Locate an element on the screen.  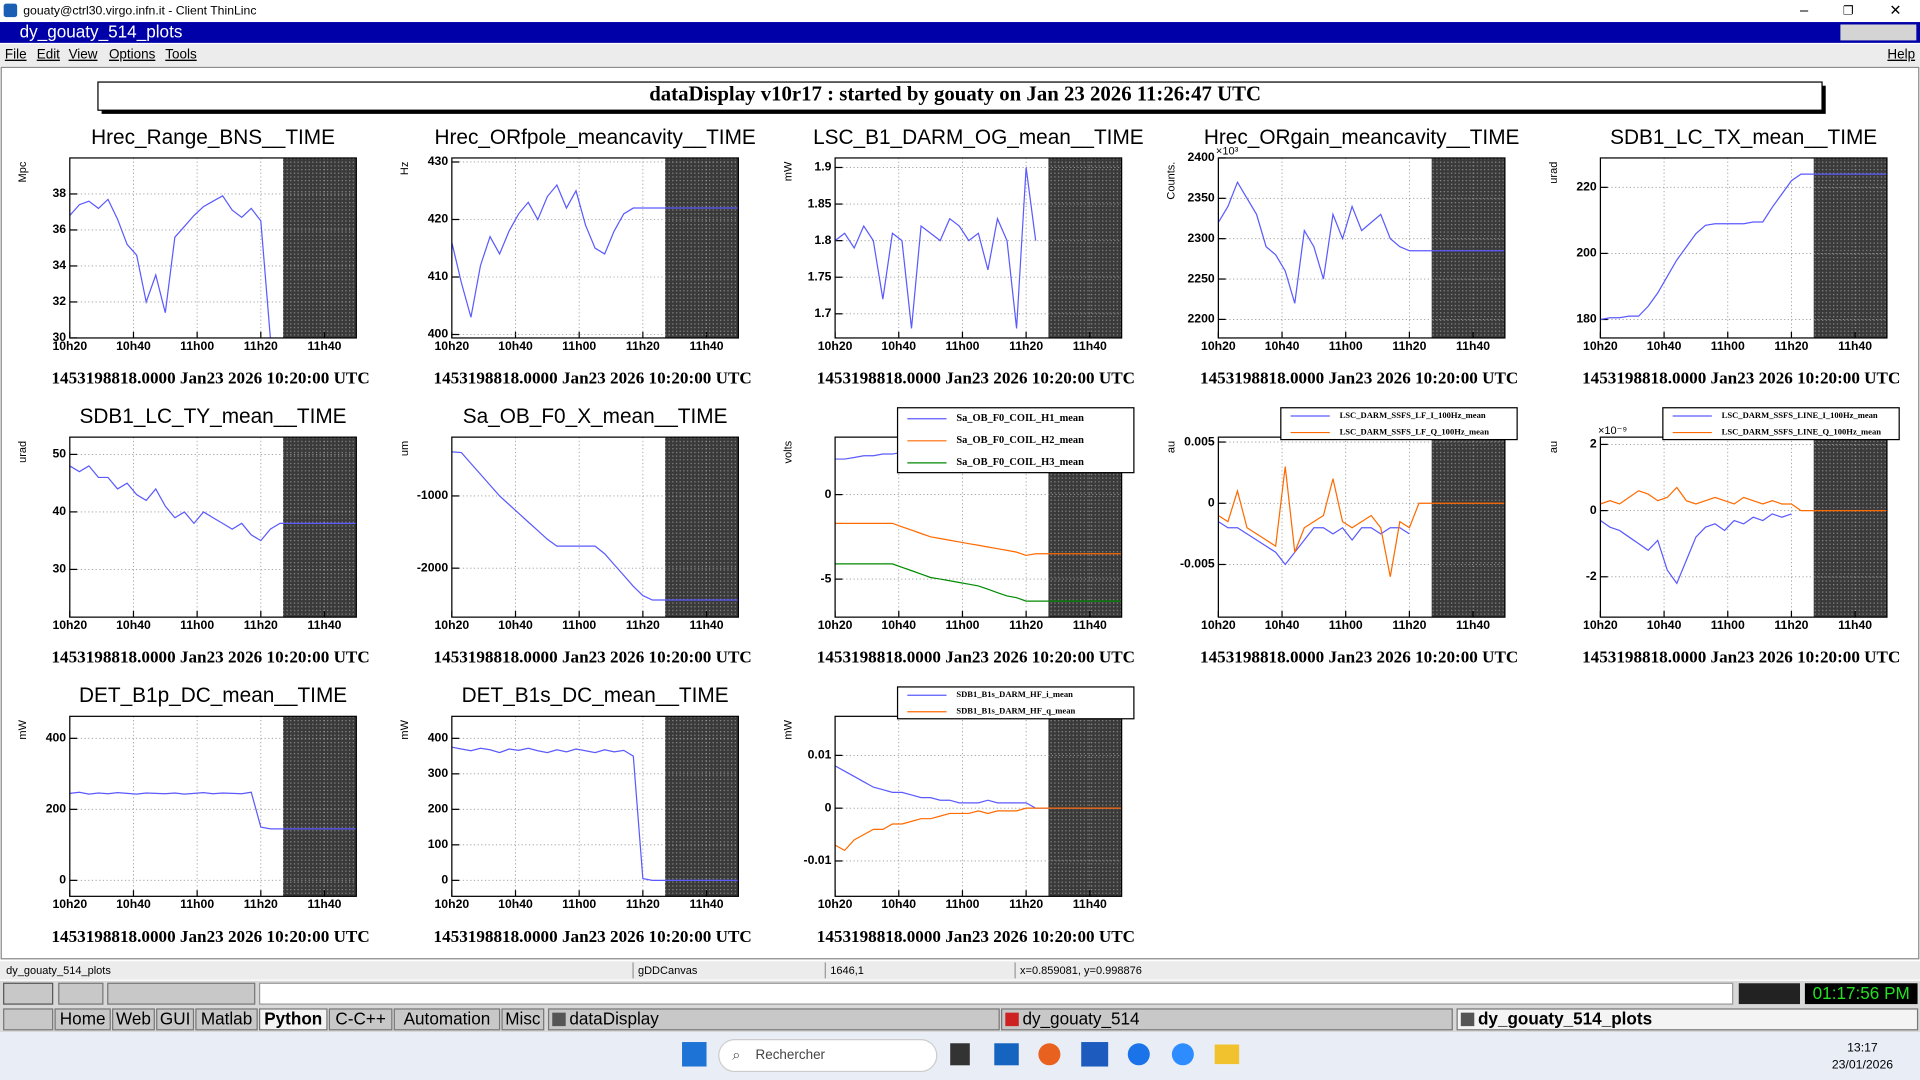
y-tick-label: 2250 is located at coordinates (1200, 278).